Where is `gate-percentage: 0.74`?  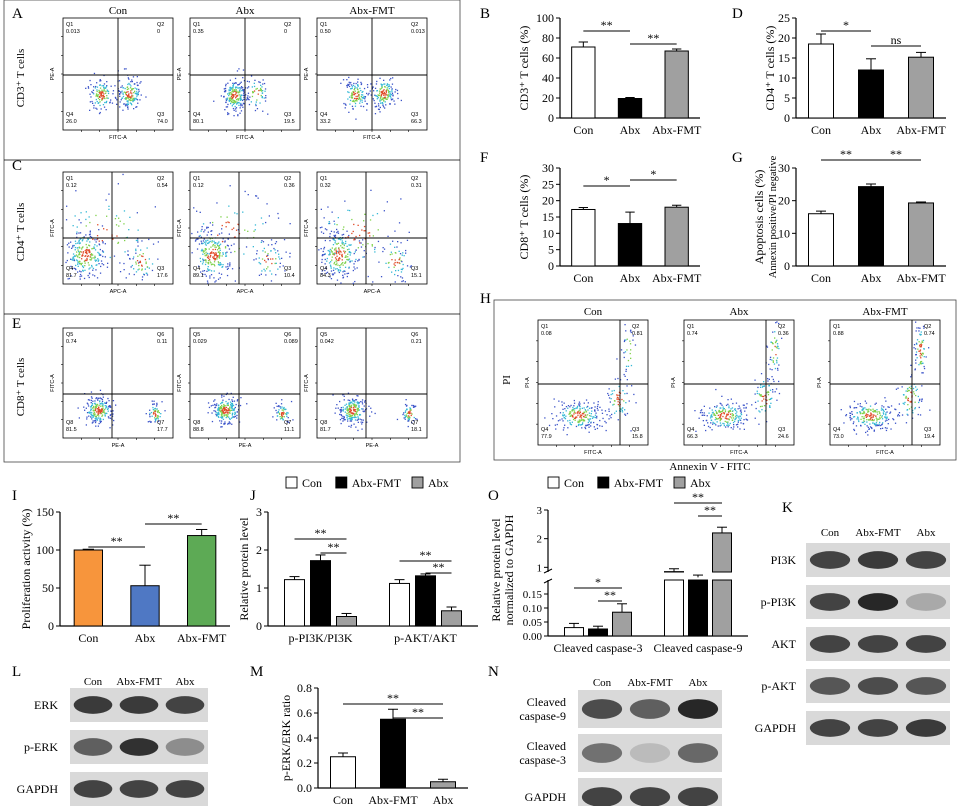
gate-percentage: 0.74 is located at coordinates (71, 342).